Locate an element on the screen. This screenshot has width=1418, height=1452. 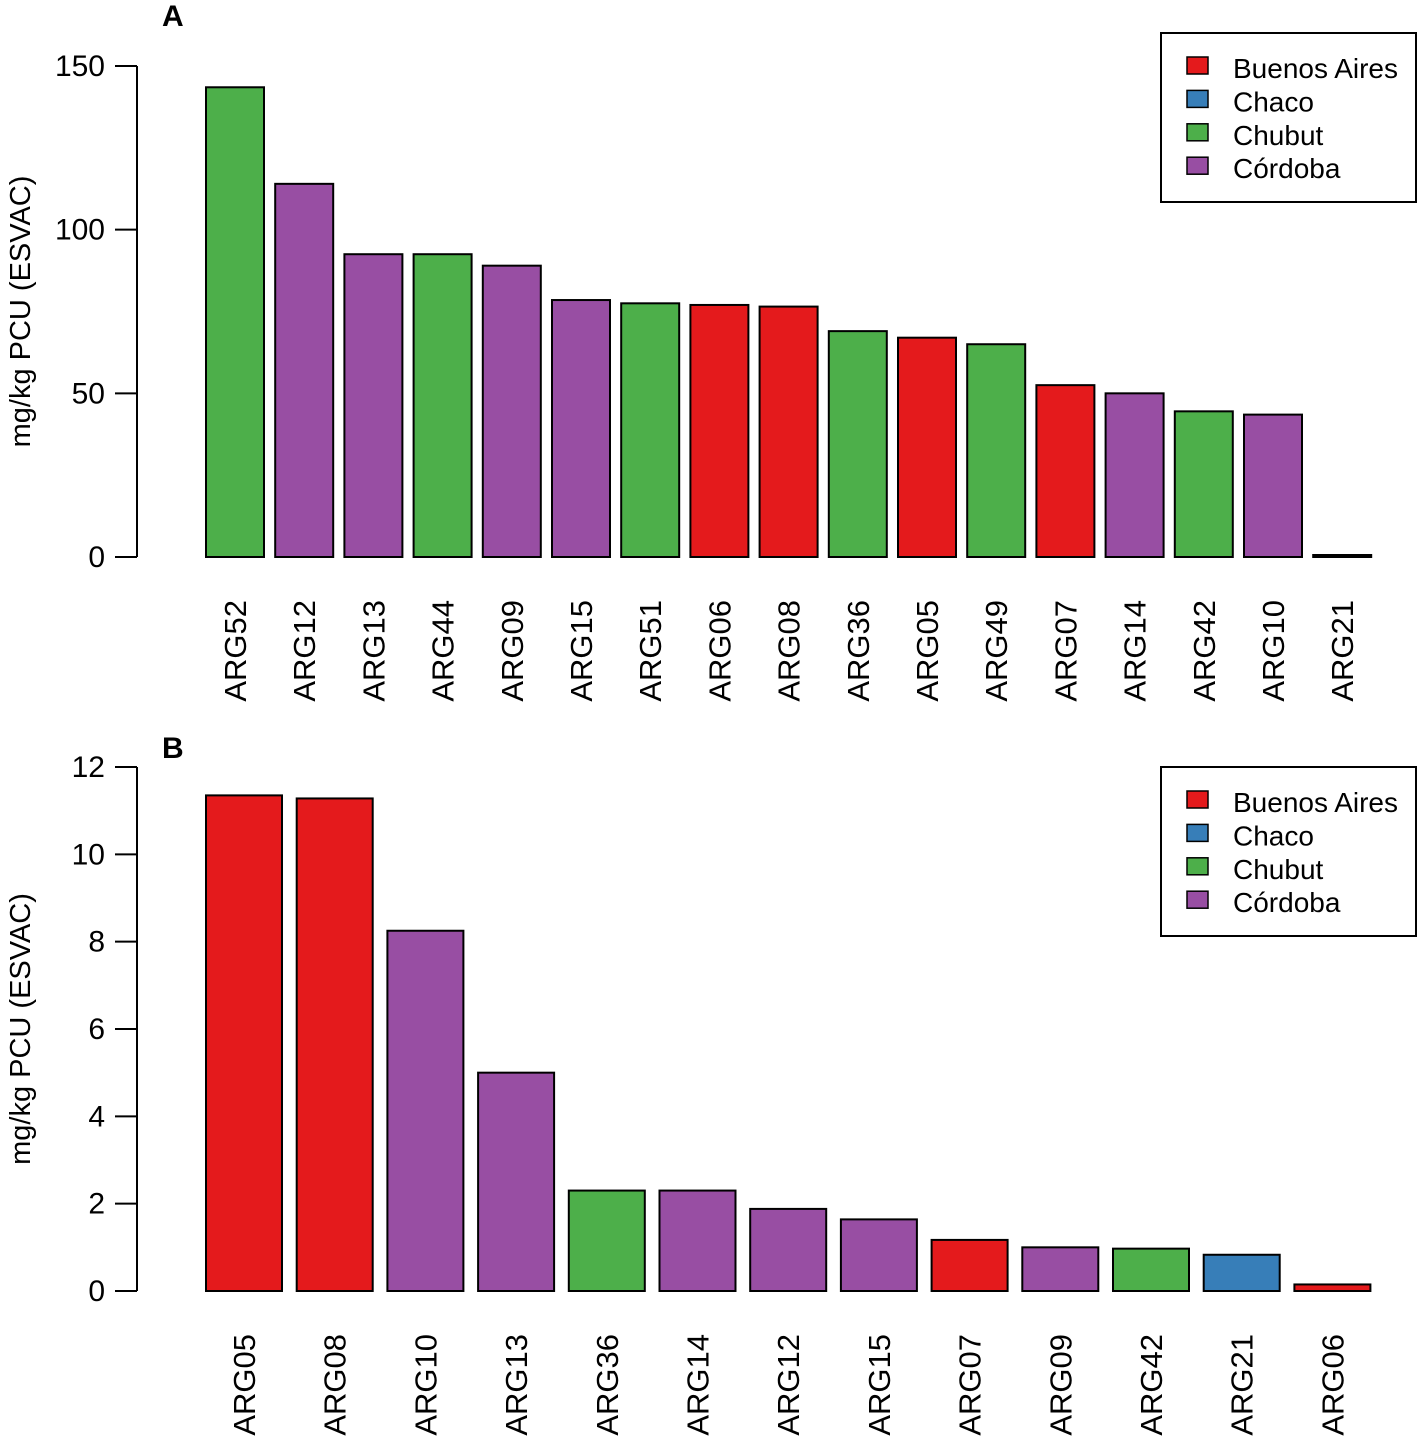
panel-a-bar-arg15 is located at coordinates (581, 428).